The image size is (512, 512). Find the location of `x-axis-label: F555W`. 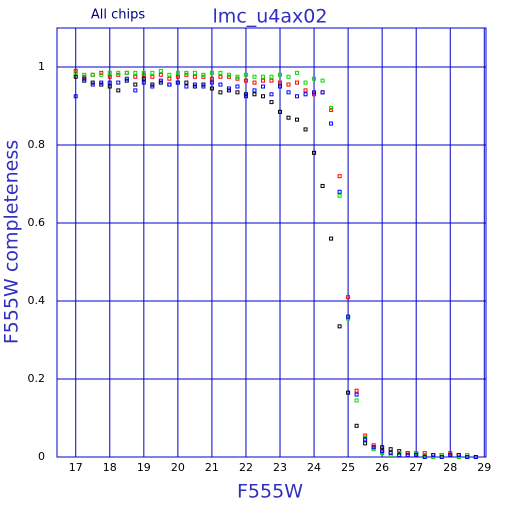

x-axis-label: F555W is located at coordinates (270, 492).